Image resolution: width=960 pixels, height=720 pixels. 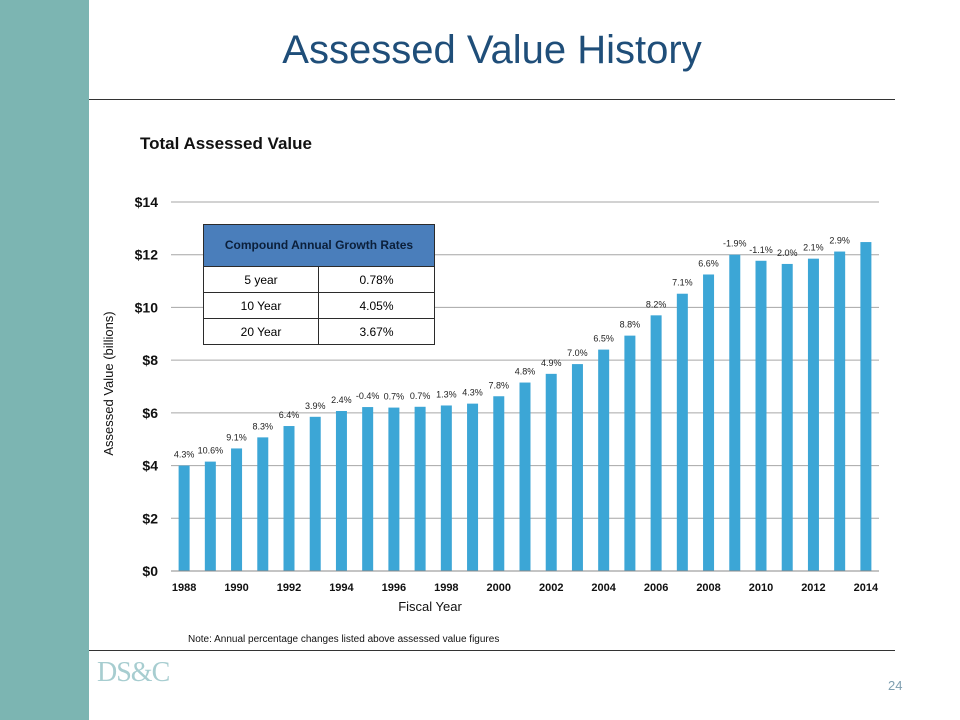 What do you see at coordinates (341, 400) in the screenshot?
I see `data-label: 2.4%` at bounding box center [341, 400].